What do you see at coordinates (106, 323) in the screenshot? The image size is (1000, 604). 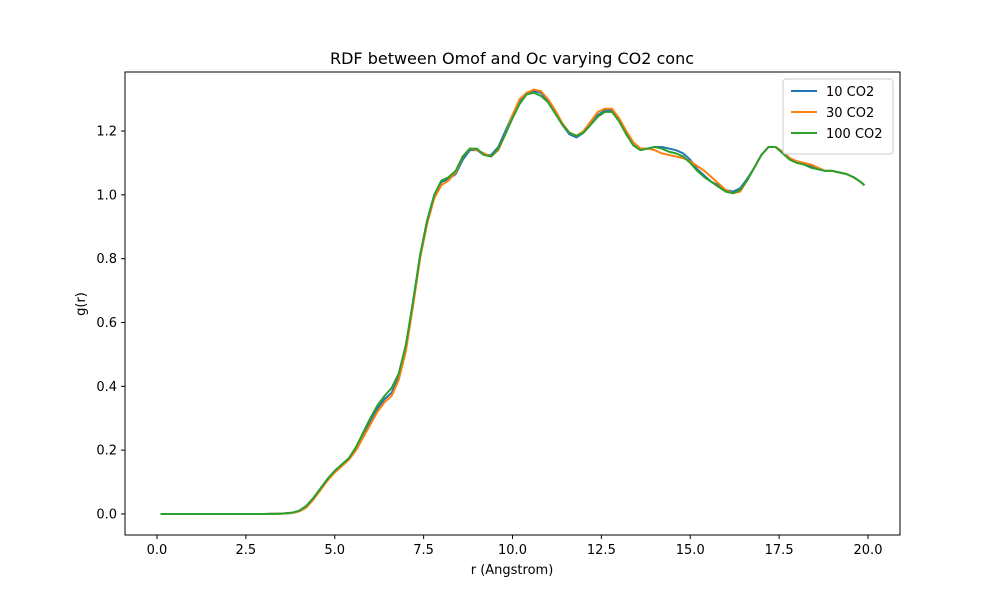 I see `y-tick-label: 0.6` at bounding box center [106, 323].